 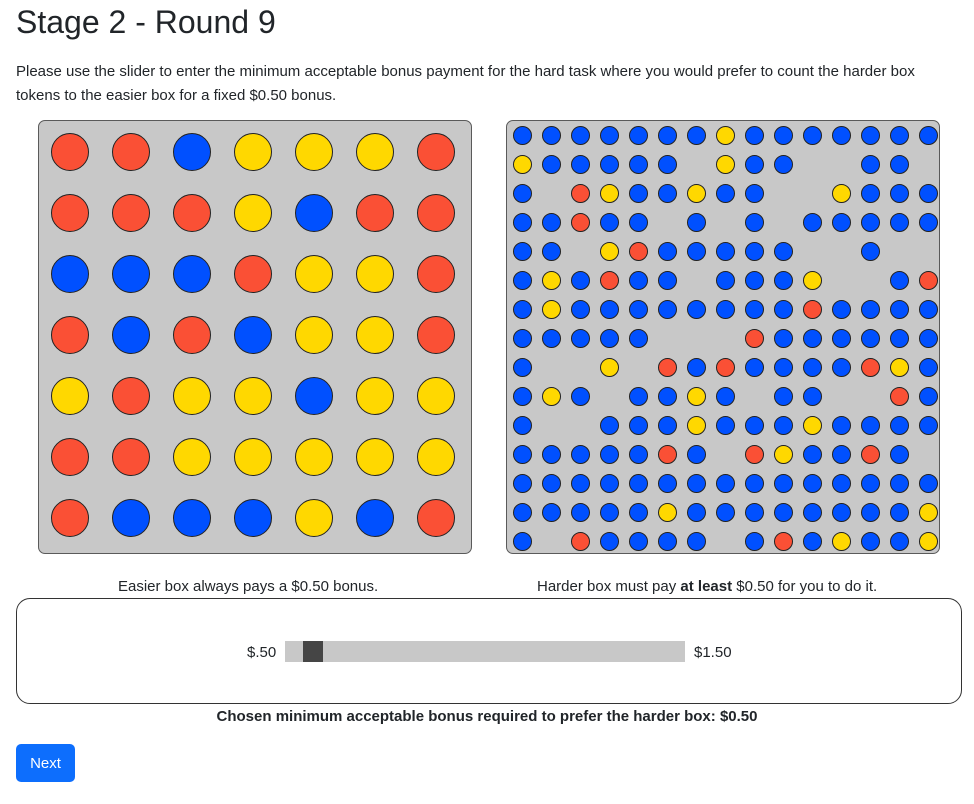 I want to click on easier-box-caption: Easier box always pays a $0.50 bonus., so click(x=248, y=586).